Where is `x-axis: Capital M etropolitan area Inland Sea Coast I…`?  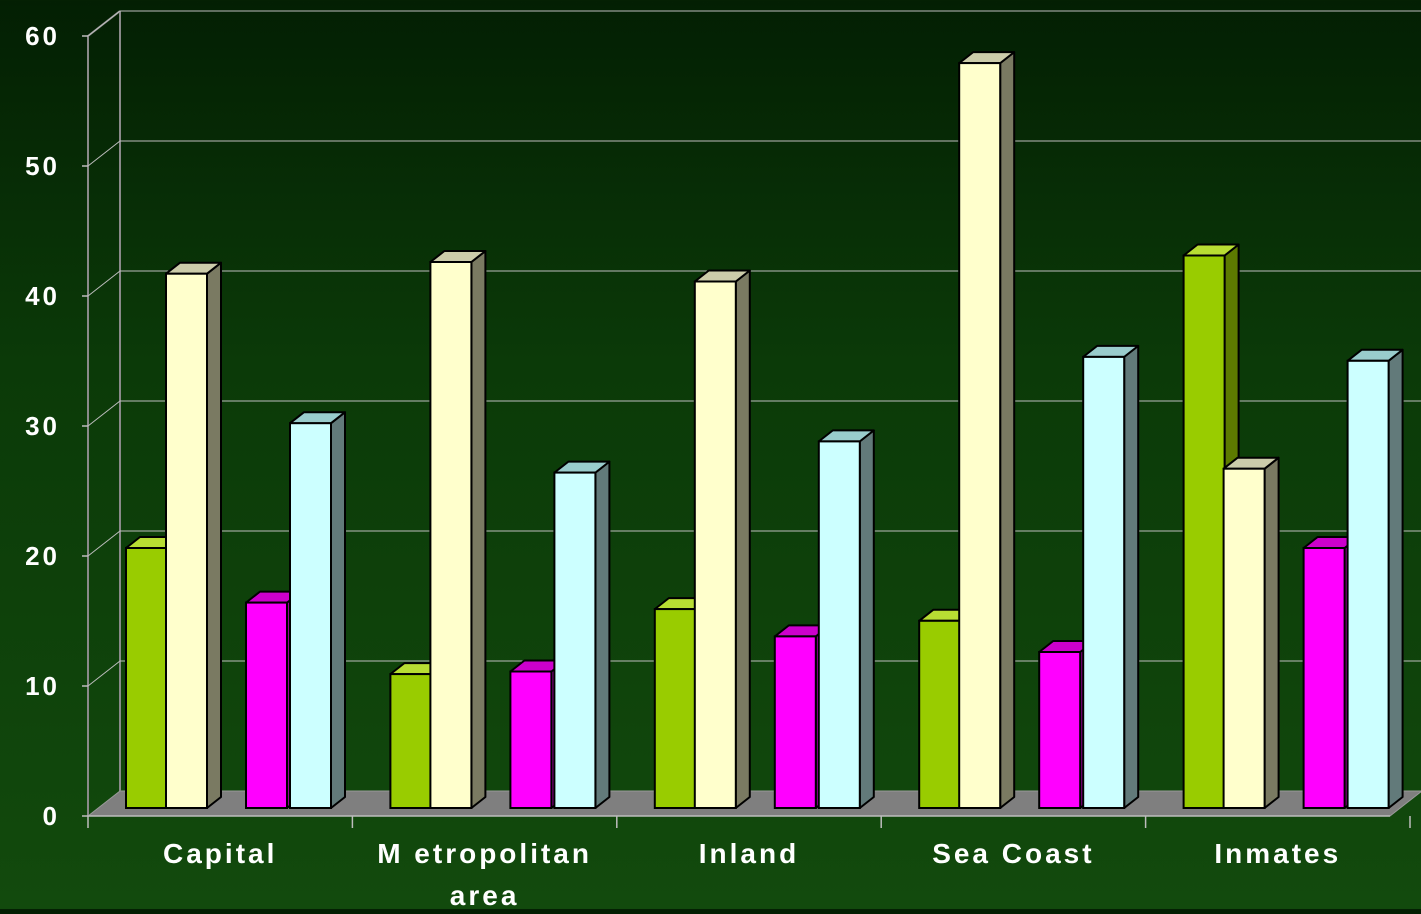 x-axis: Capital M etropolitan area Inland Sea Coast I… is located at coordinates (749, 863).